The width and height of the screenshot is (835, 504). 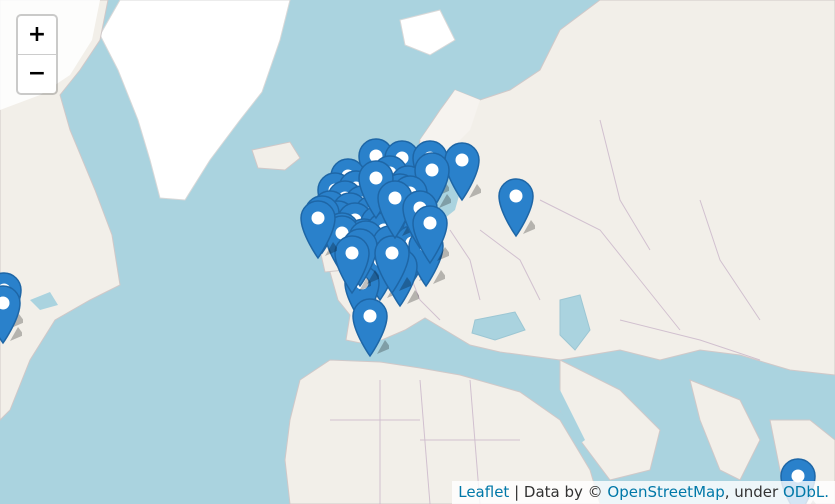 What do you see at coordinates (37, 34) in the screenshot?
I see `zoom-in-button: +` at bounding box center [37, 34].